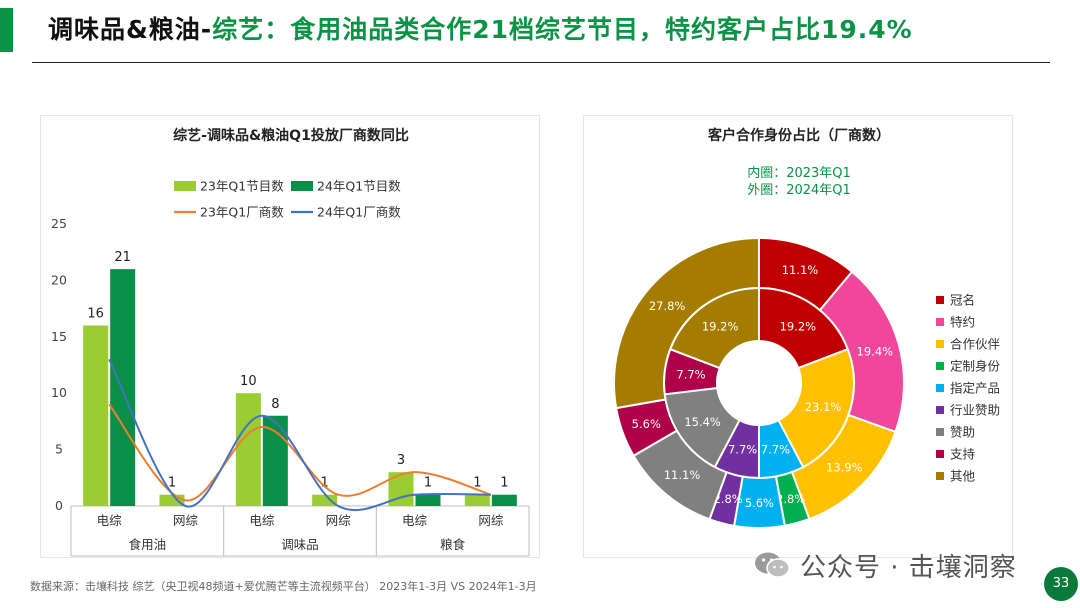 The image size is (1080, 608). Describe the element at coordinates (401, 460) in the screenshot. I see `bar-label-23q1: 3` at that location.